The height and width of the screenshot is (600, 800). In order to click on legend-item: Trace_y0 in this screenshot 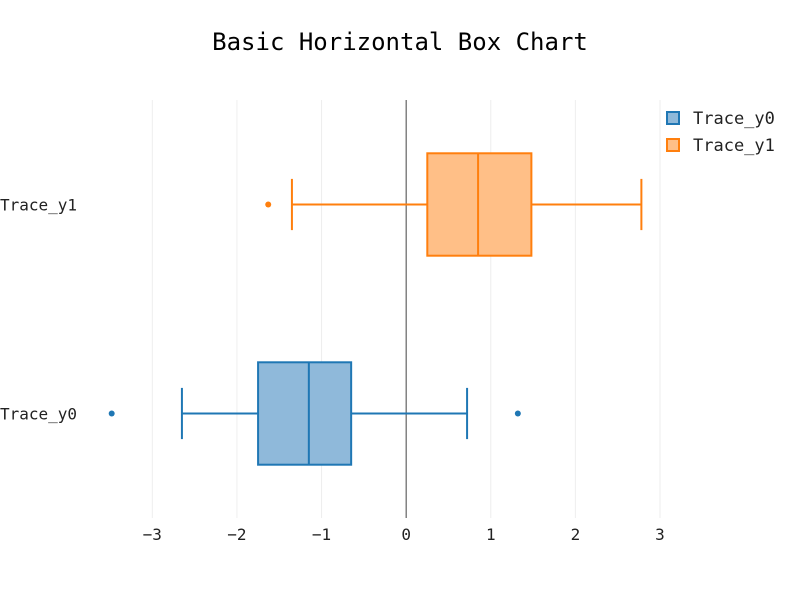, I will do `click(720, 119)`.